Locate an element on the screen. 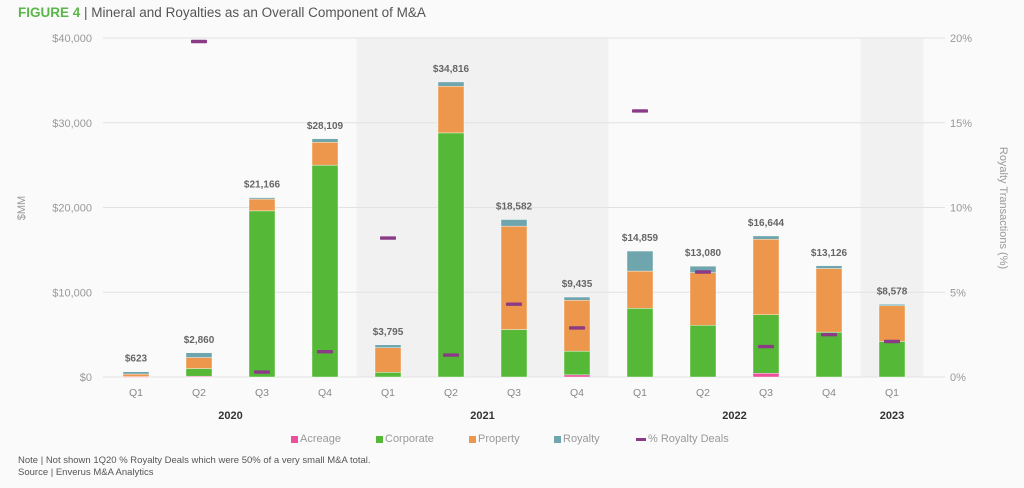 Image resolution: width=1024 pixels, height=488 pixels. y2-tick-label: 10% is located at coordinates (961, 209).